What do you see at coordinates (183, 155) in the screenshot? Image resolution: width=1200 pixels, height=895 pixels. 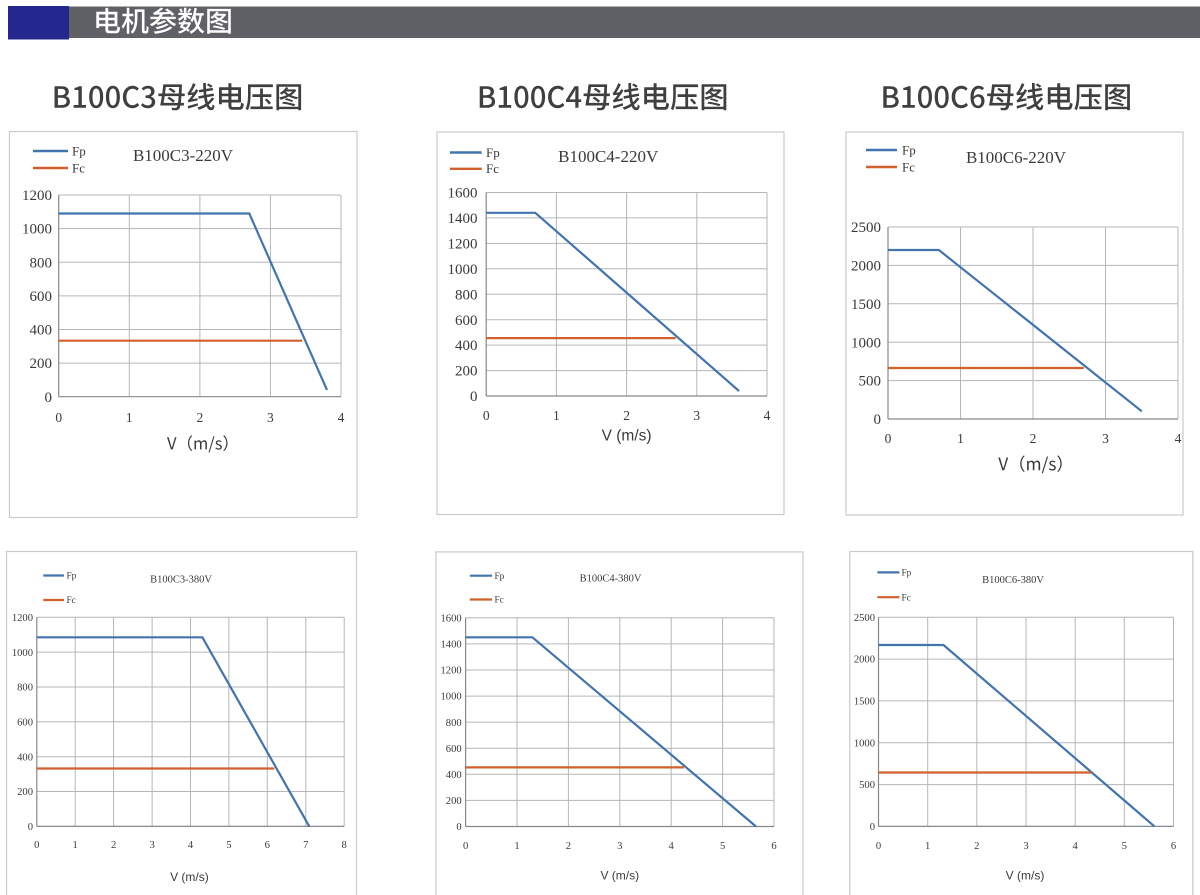 I see `svg-text: B100C3-220V` at bounding box center [183, 155].